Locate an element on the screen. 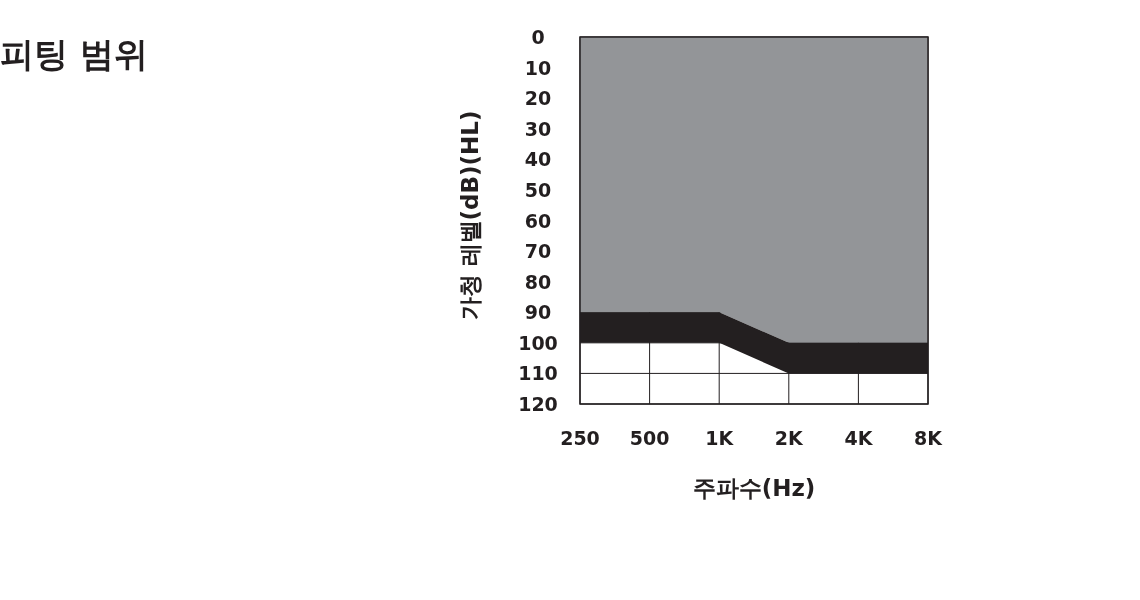 This screenshot has width=1140, height=600. x-tick-label: 250 is located at coordinates (580, 438).